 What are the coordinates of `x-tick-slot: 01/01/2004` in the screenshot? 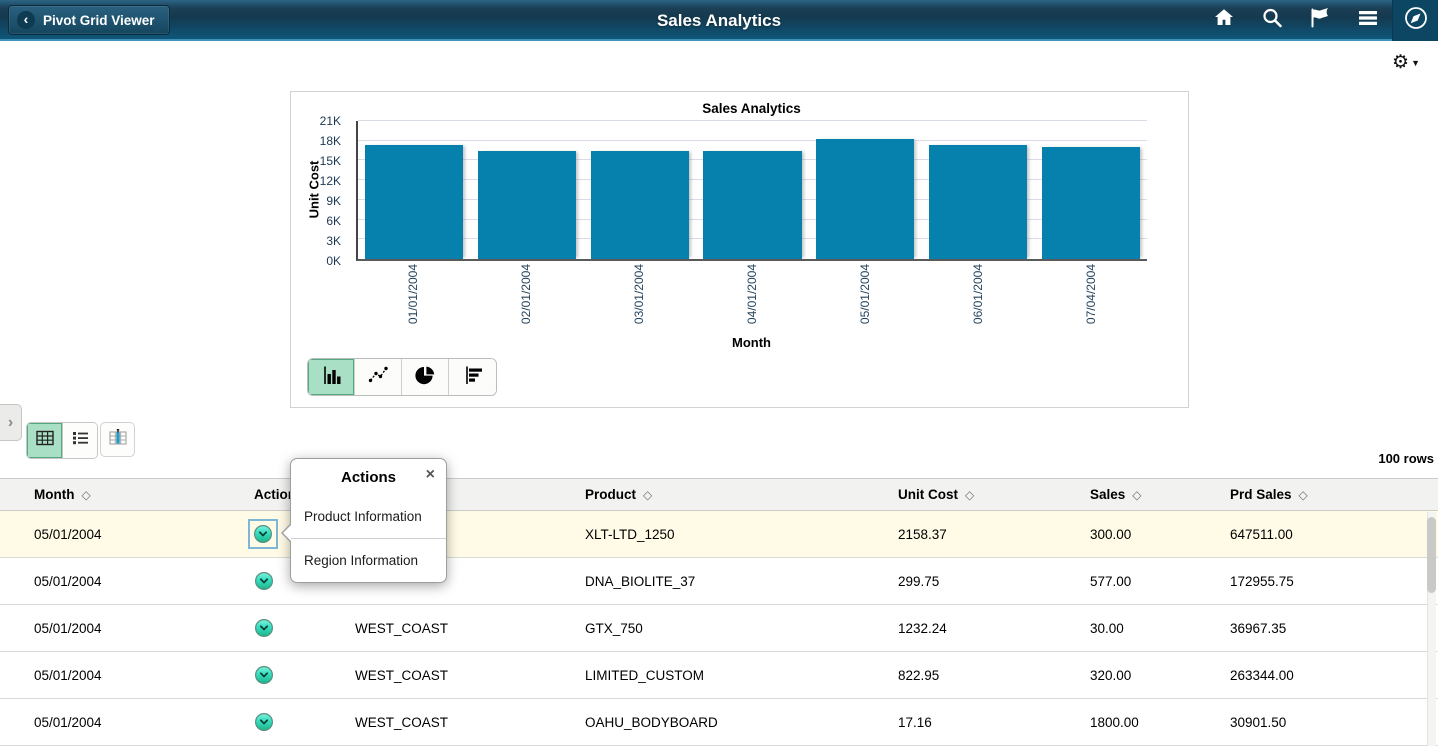 It's located at (412, 300).